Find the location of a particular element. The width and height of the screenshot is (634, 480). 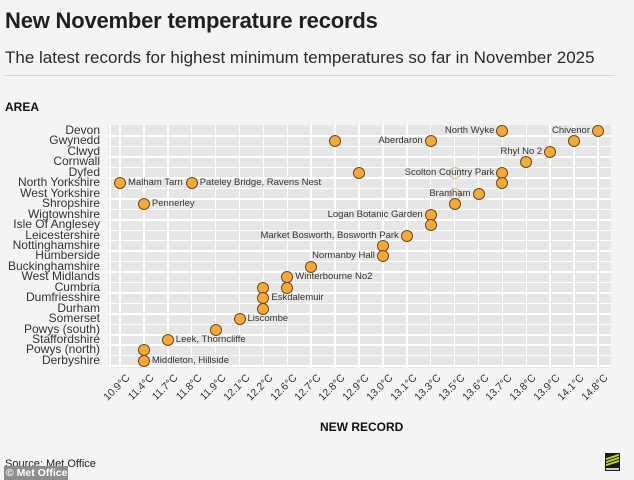

data-point-label: Pennerley is located at coordinates (173, 204).